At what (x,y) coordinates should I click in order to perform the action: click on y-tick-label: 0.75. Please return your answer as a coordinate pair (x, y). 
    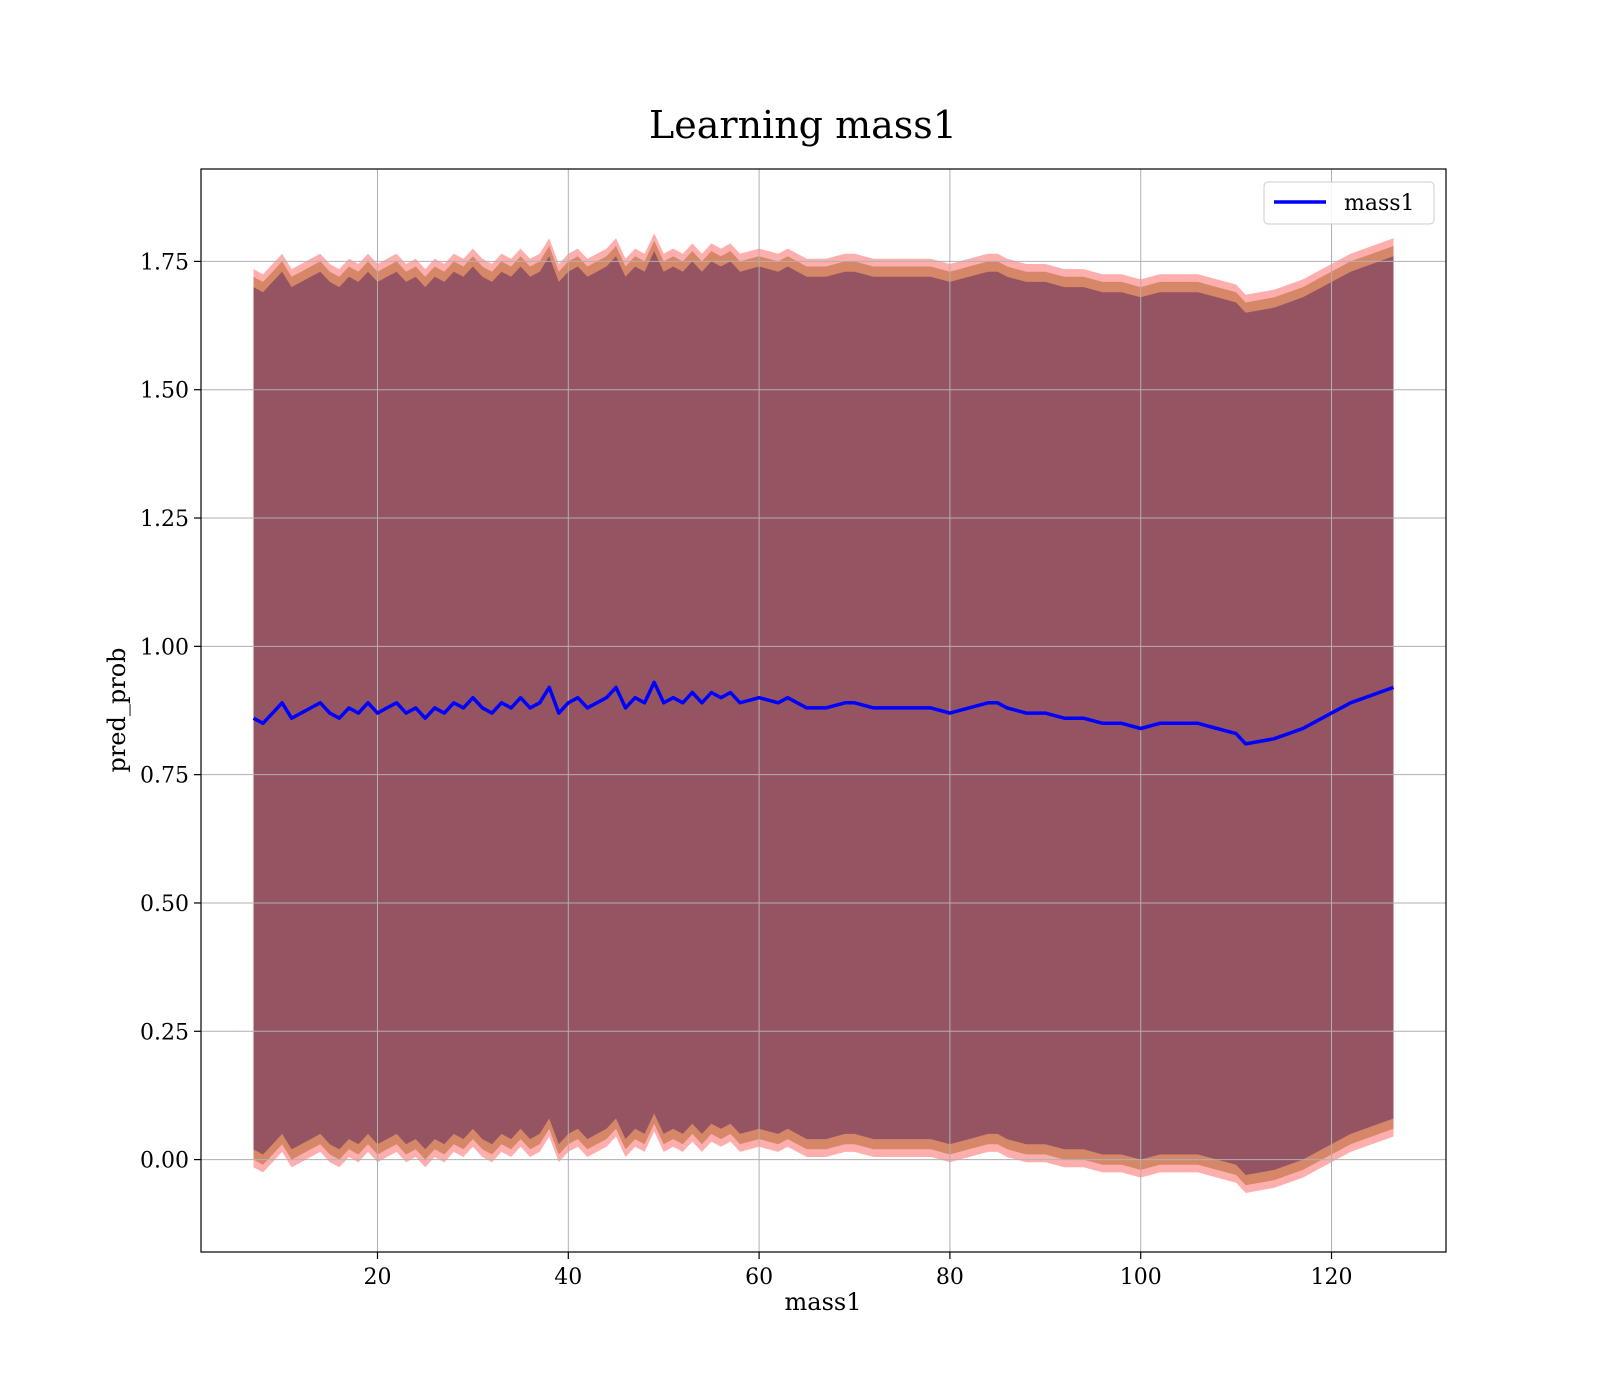
    Looking at the image, I should click on (164, 776).